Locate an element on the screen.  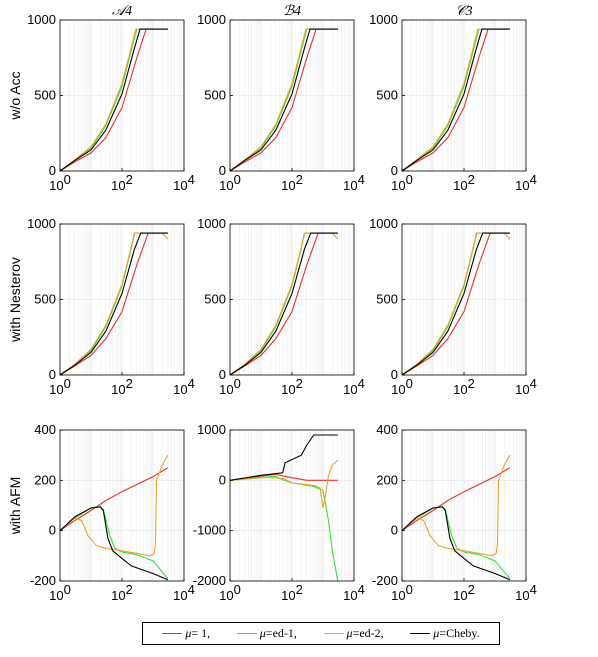
y-tick-label: 200 is located at coordinates (45, 479).